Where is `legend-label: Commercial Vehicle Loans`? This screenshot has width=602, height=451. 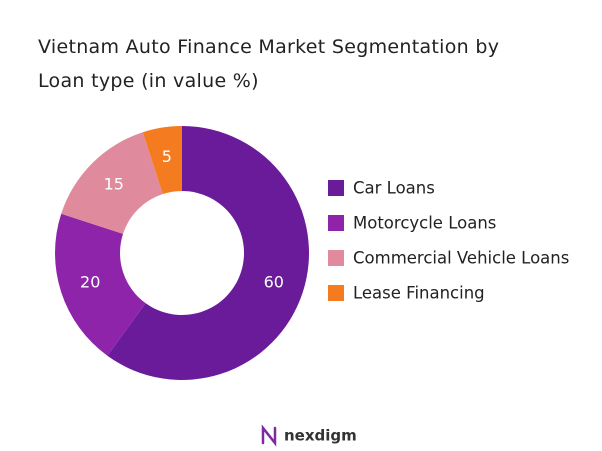
legend-label: Commercial Vehicle Loans is located at coordinates (461, 258).